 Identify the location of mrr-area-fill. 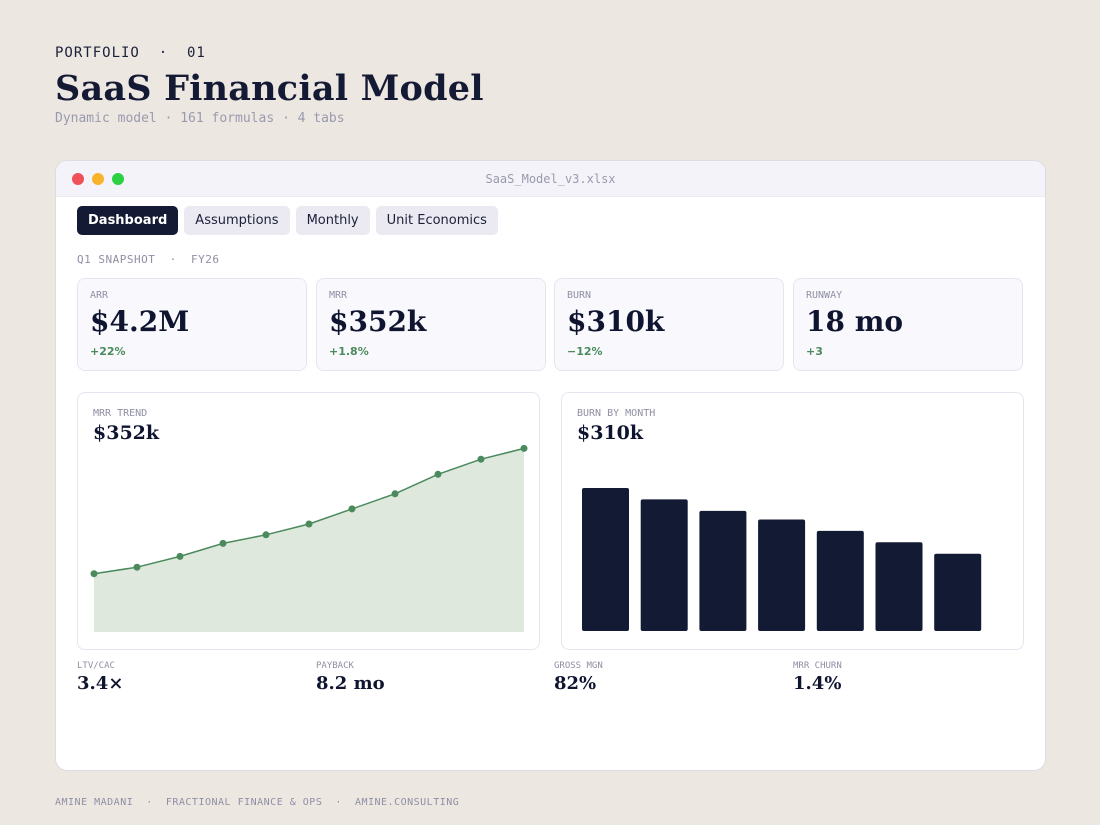
(309, 540).